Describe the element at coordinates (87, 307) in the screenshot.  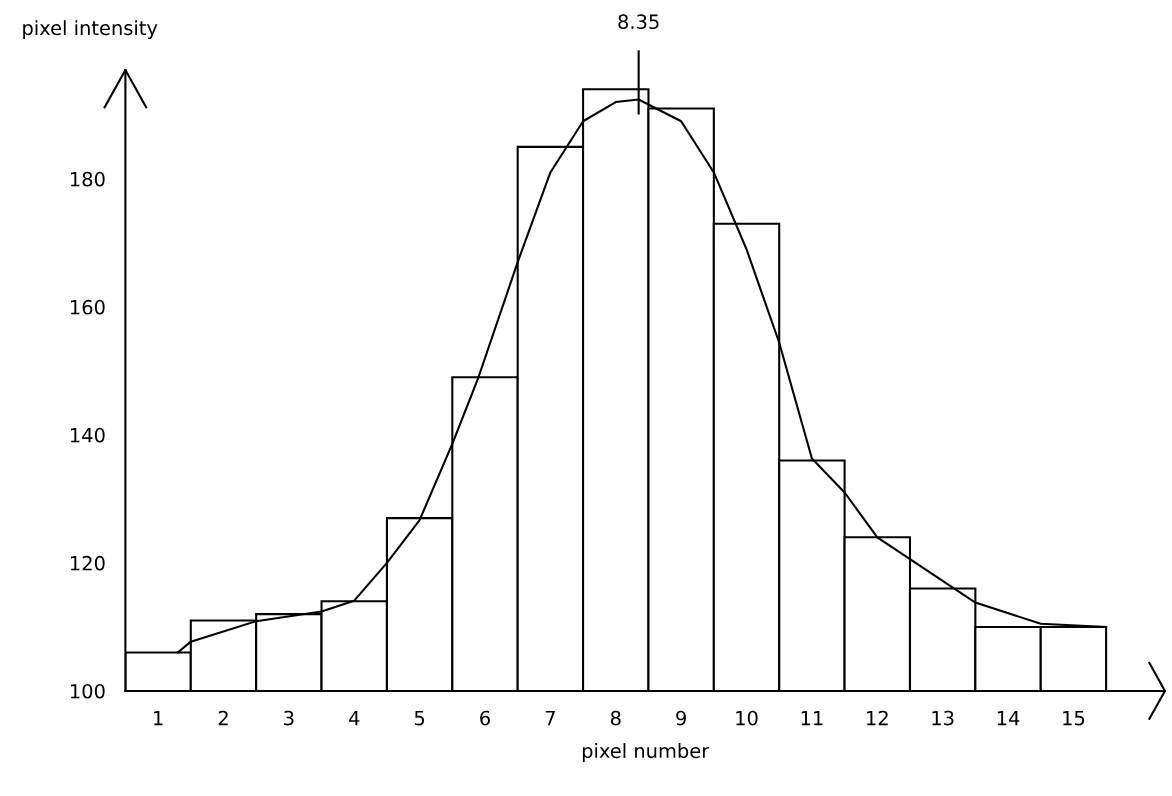
I see `y-tick-label: 160` at that location.